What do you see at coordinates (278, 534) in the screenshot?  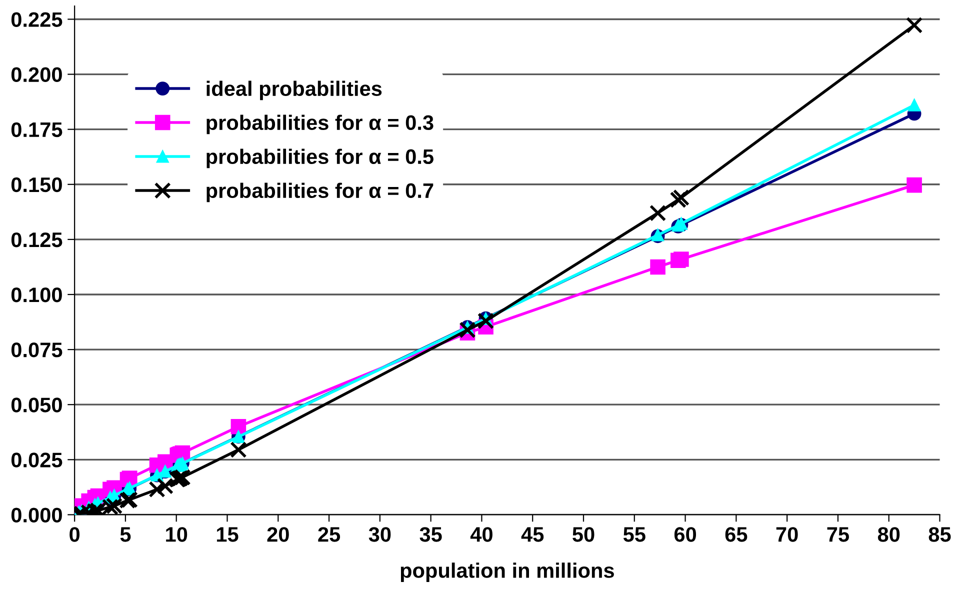 I see `x-tick-label: 20` at bounding box center [278, 534].